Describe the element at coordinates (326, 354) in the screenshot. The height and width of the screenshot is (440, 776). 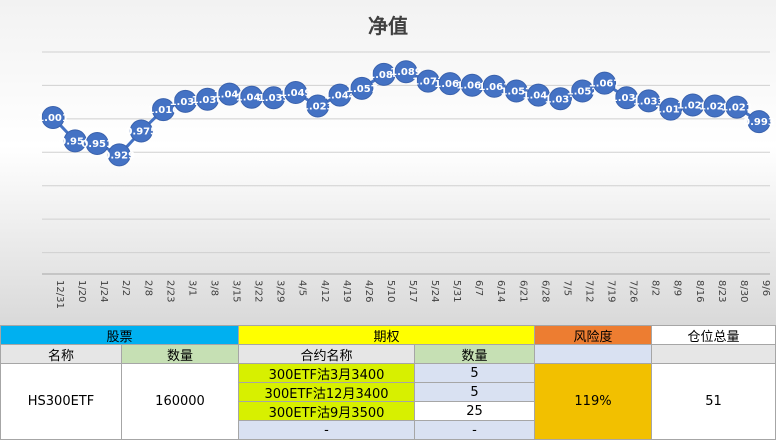
I see `subheader-contract: 合约名称` at that location.